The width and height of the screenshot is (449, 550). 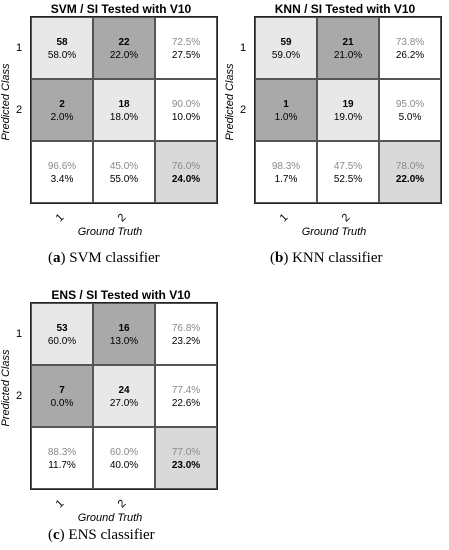 I want to click on column-summary-cell-secondary: 55.0%, so click(x=124, y=179).